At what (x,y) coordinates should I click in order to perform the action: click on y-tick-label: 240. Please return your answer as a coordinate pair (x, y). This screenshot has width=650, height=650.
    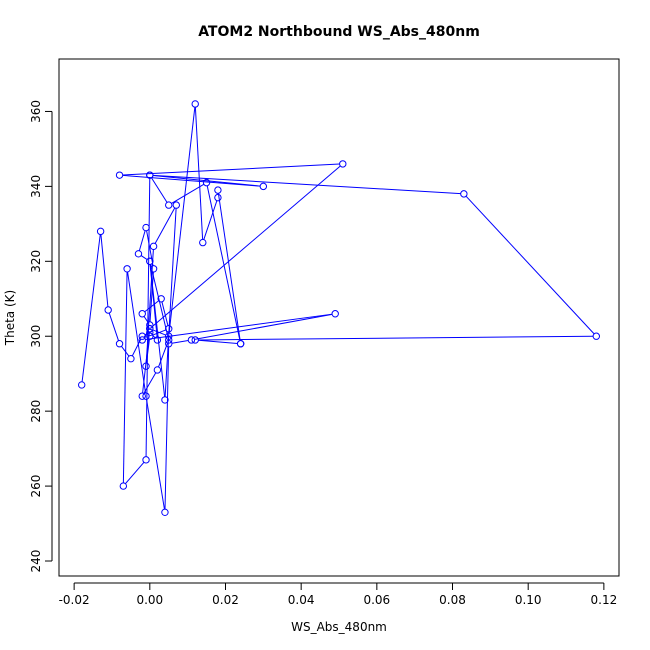
    Looking at the image, I should click on (36, 561).